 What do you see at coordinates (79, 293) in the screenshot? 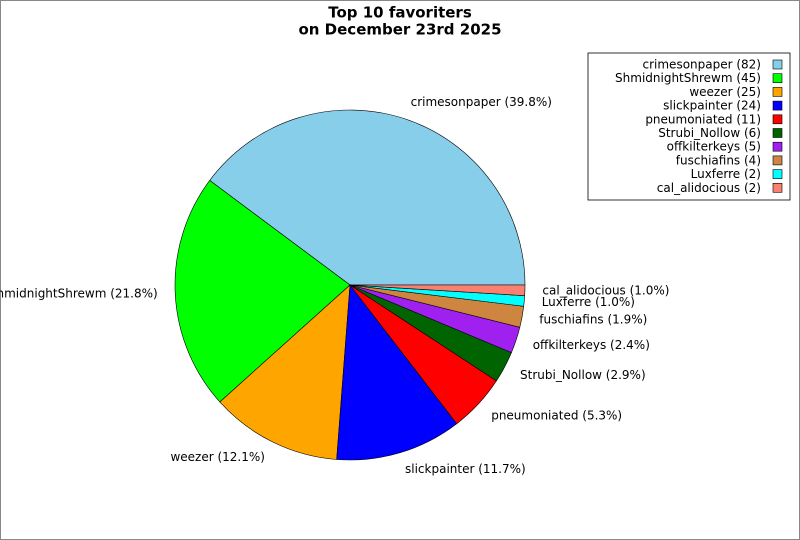
I see `slice-label: ShmidnightShrewm (21.8%)` at bounding box center [79, 293].